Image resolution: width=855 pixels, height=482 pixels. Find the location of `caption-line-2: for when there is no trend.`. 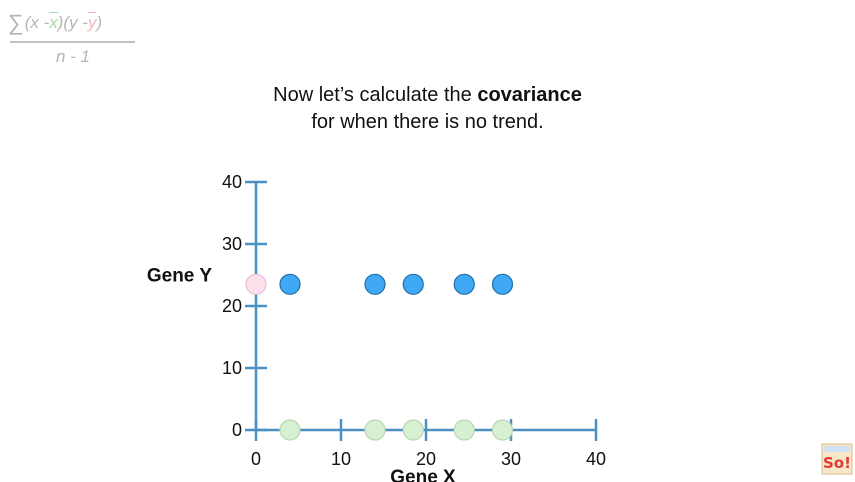

caption-line-2: for when there is no trend. is located at coordinates (427, 122).